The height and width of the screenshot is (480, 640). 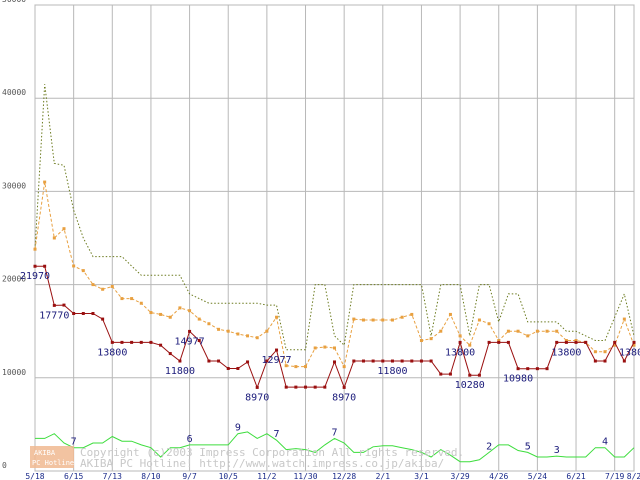 What do you see at coordinates (112, 476) in the screenshot?
I see `x-tick-label: 7/13` at bounding box center [112, 476].